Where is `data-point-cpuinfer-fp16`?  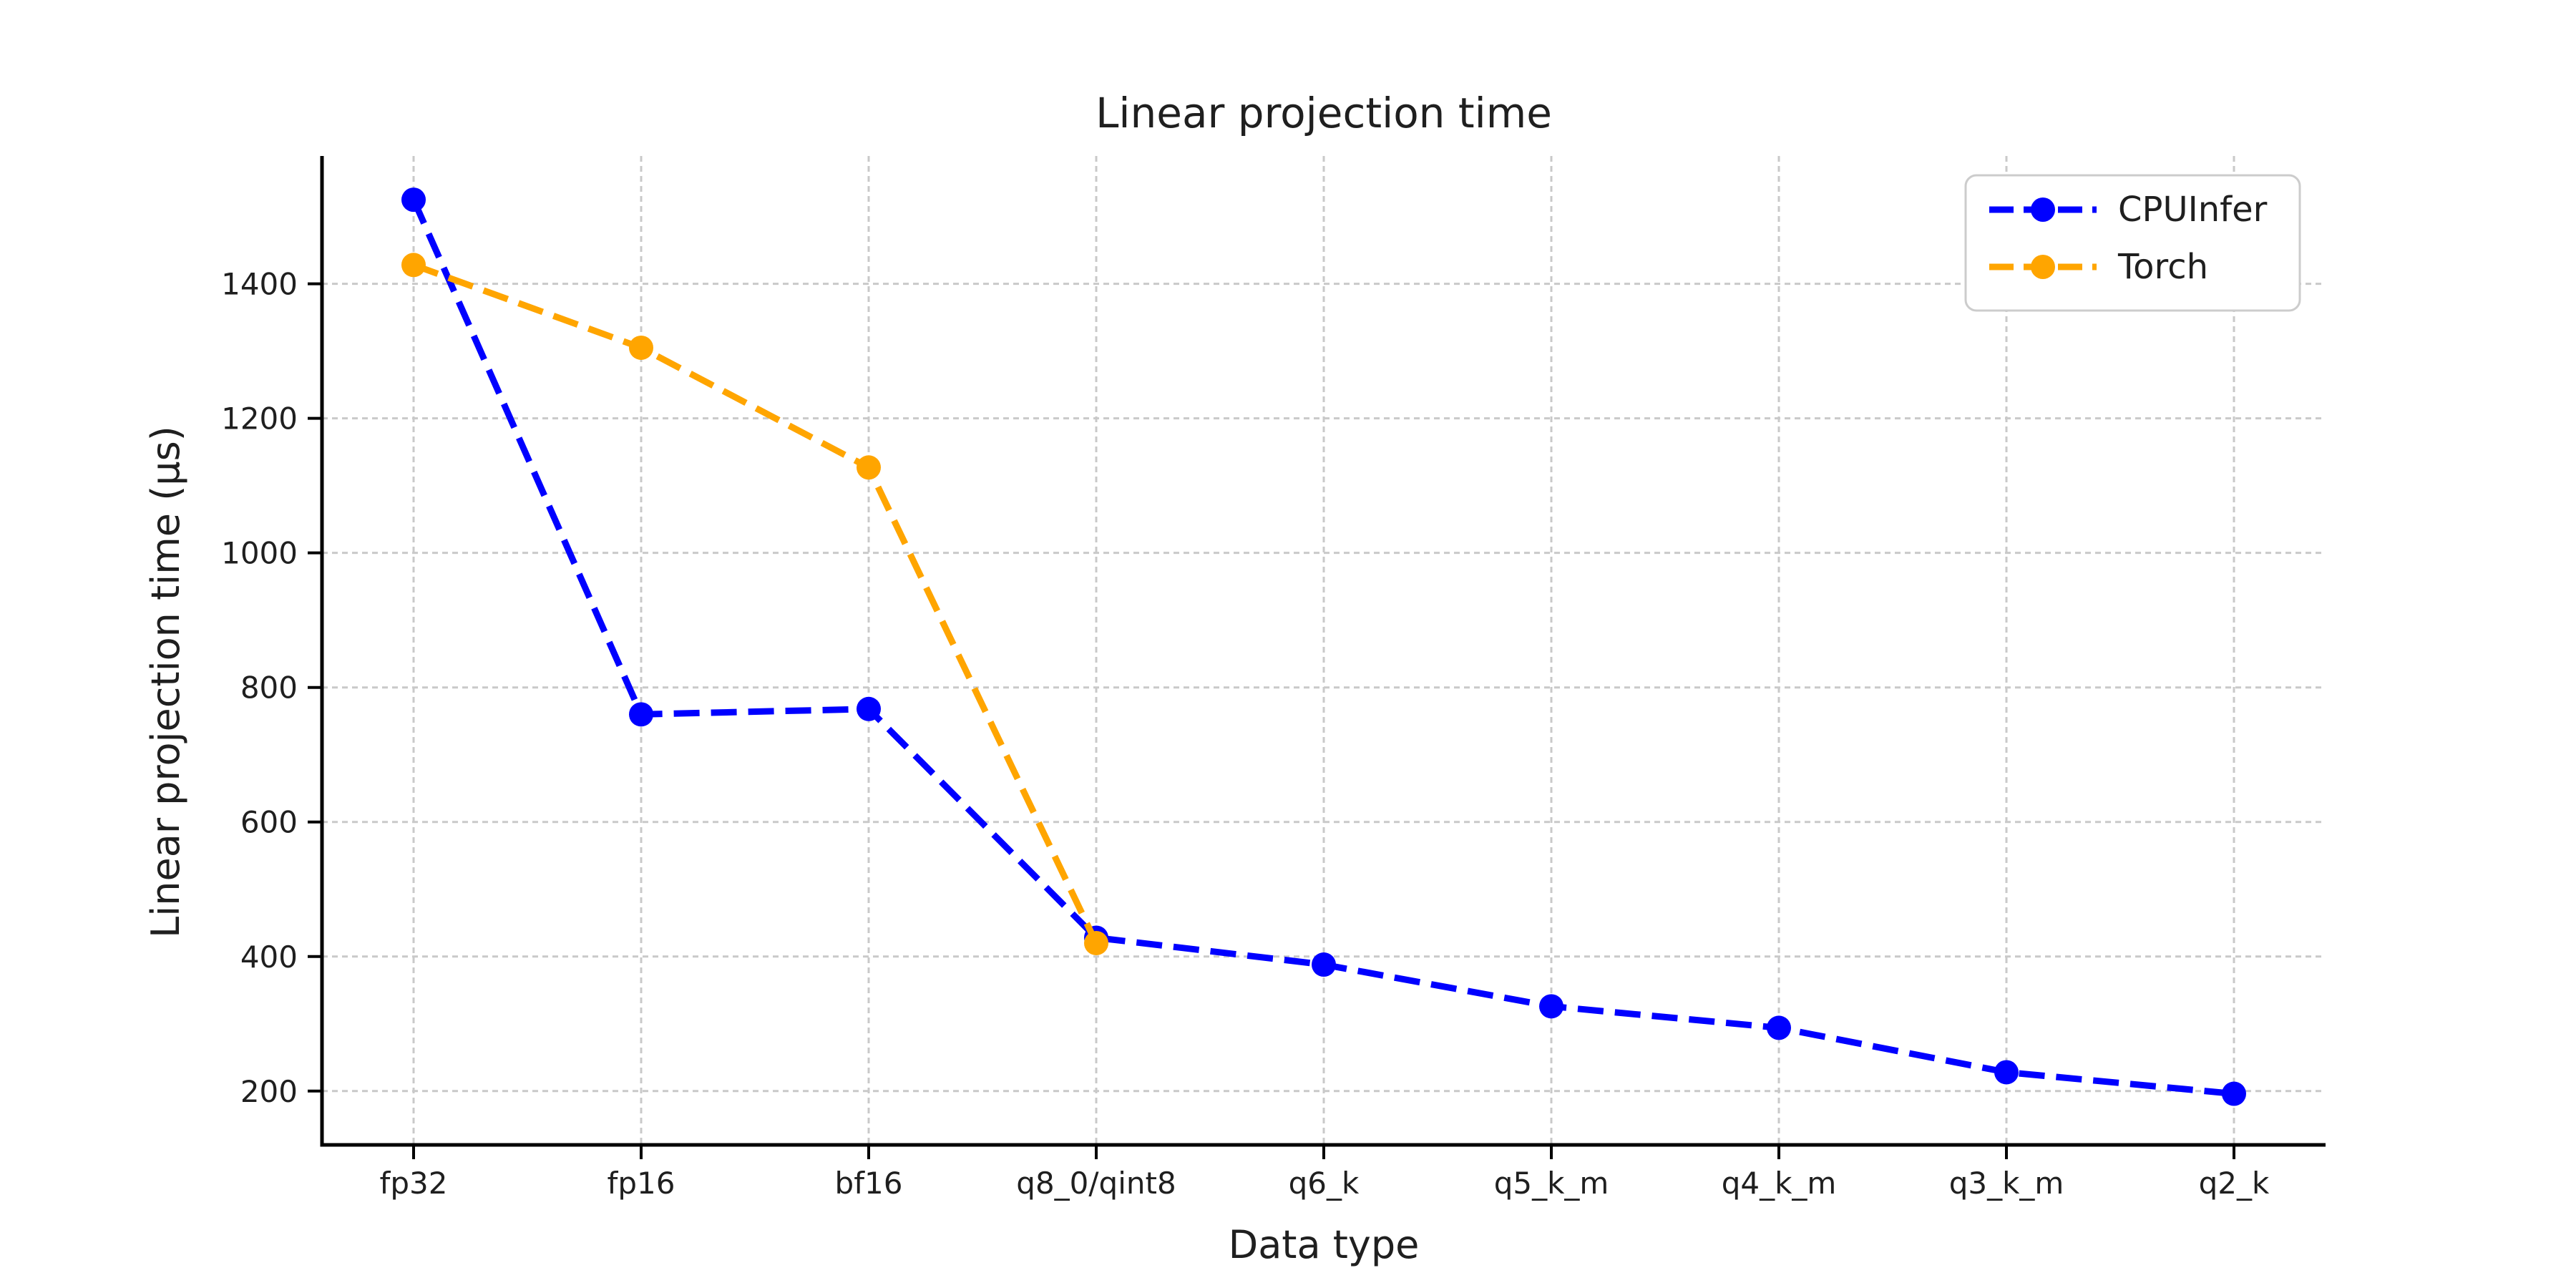 data-point-cpuinfer-fp16 is located at coordinates (641, 714).